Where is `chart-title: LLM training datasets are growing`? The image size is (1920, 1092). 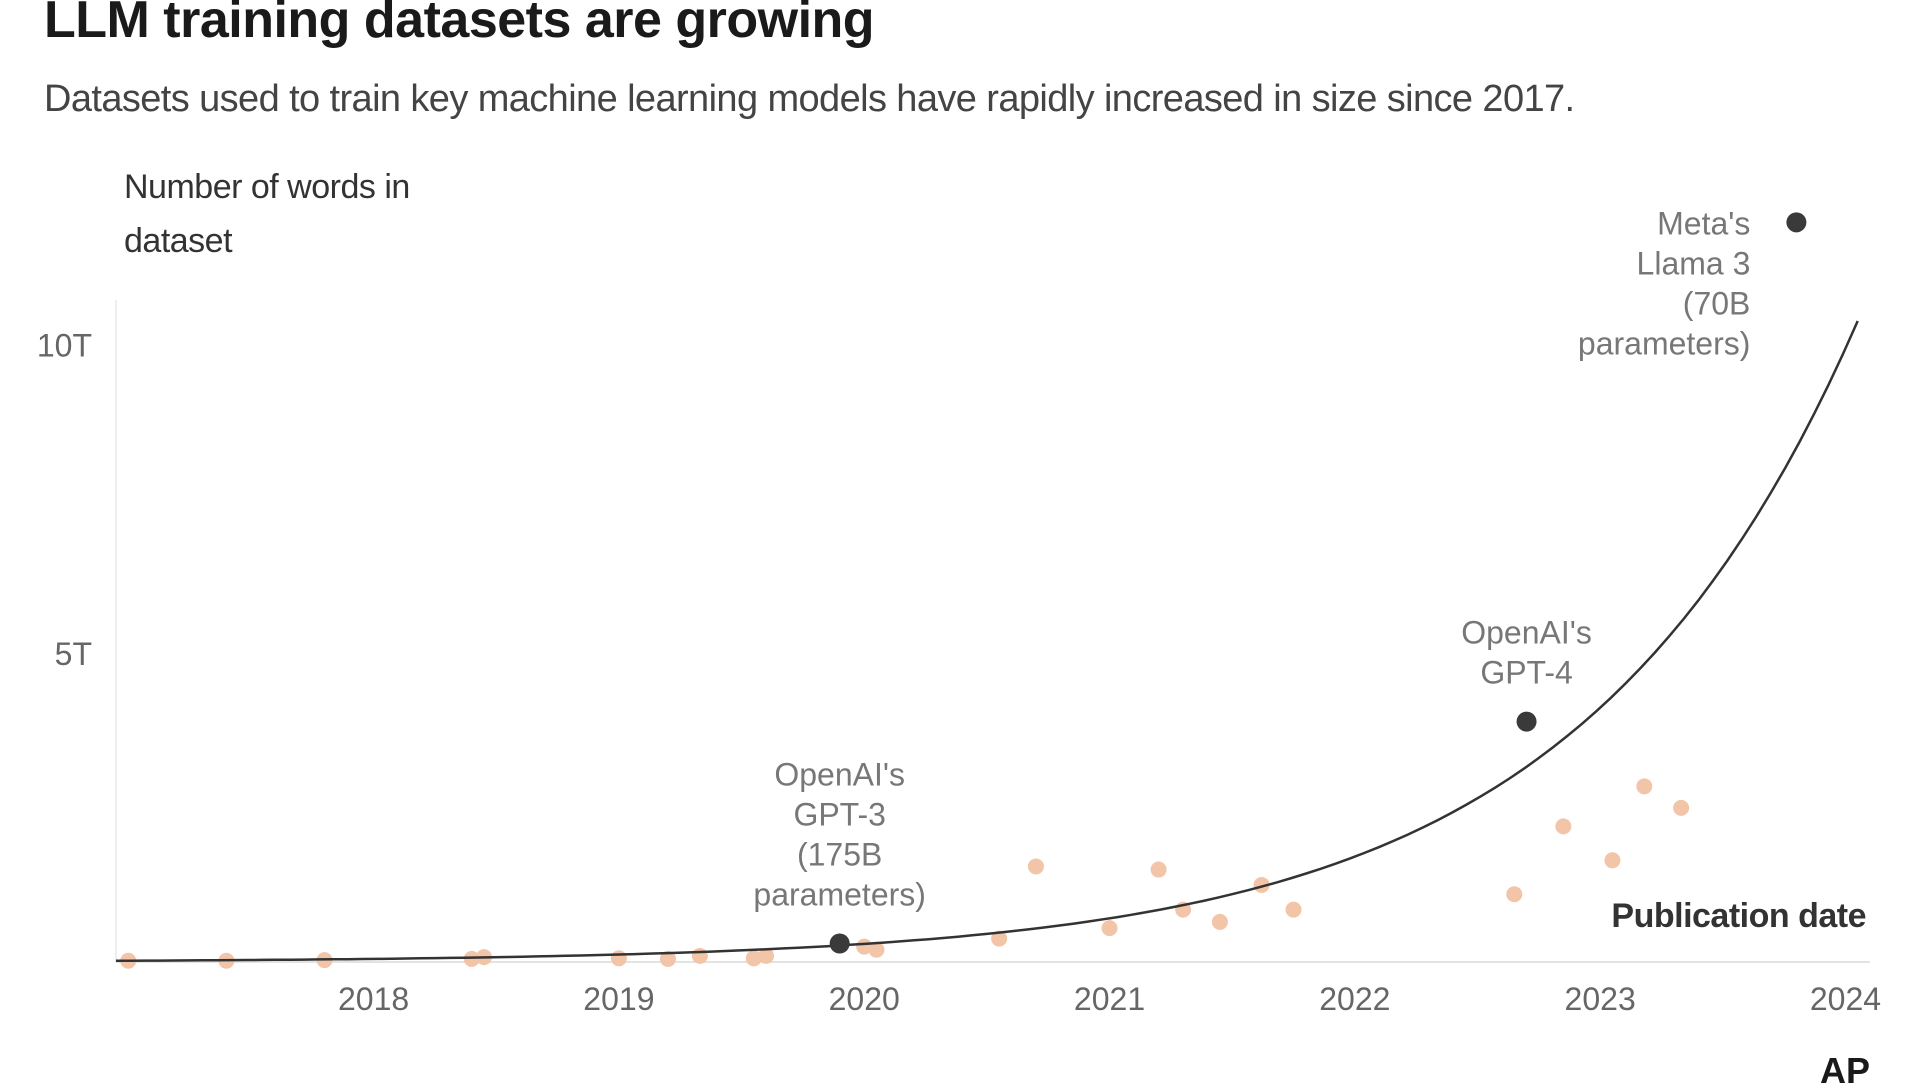
chart-title: LLM training datasets are growing is located at coordinates (459, 24).